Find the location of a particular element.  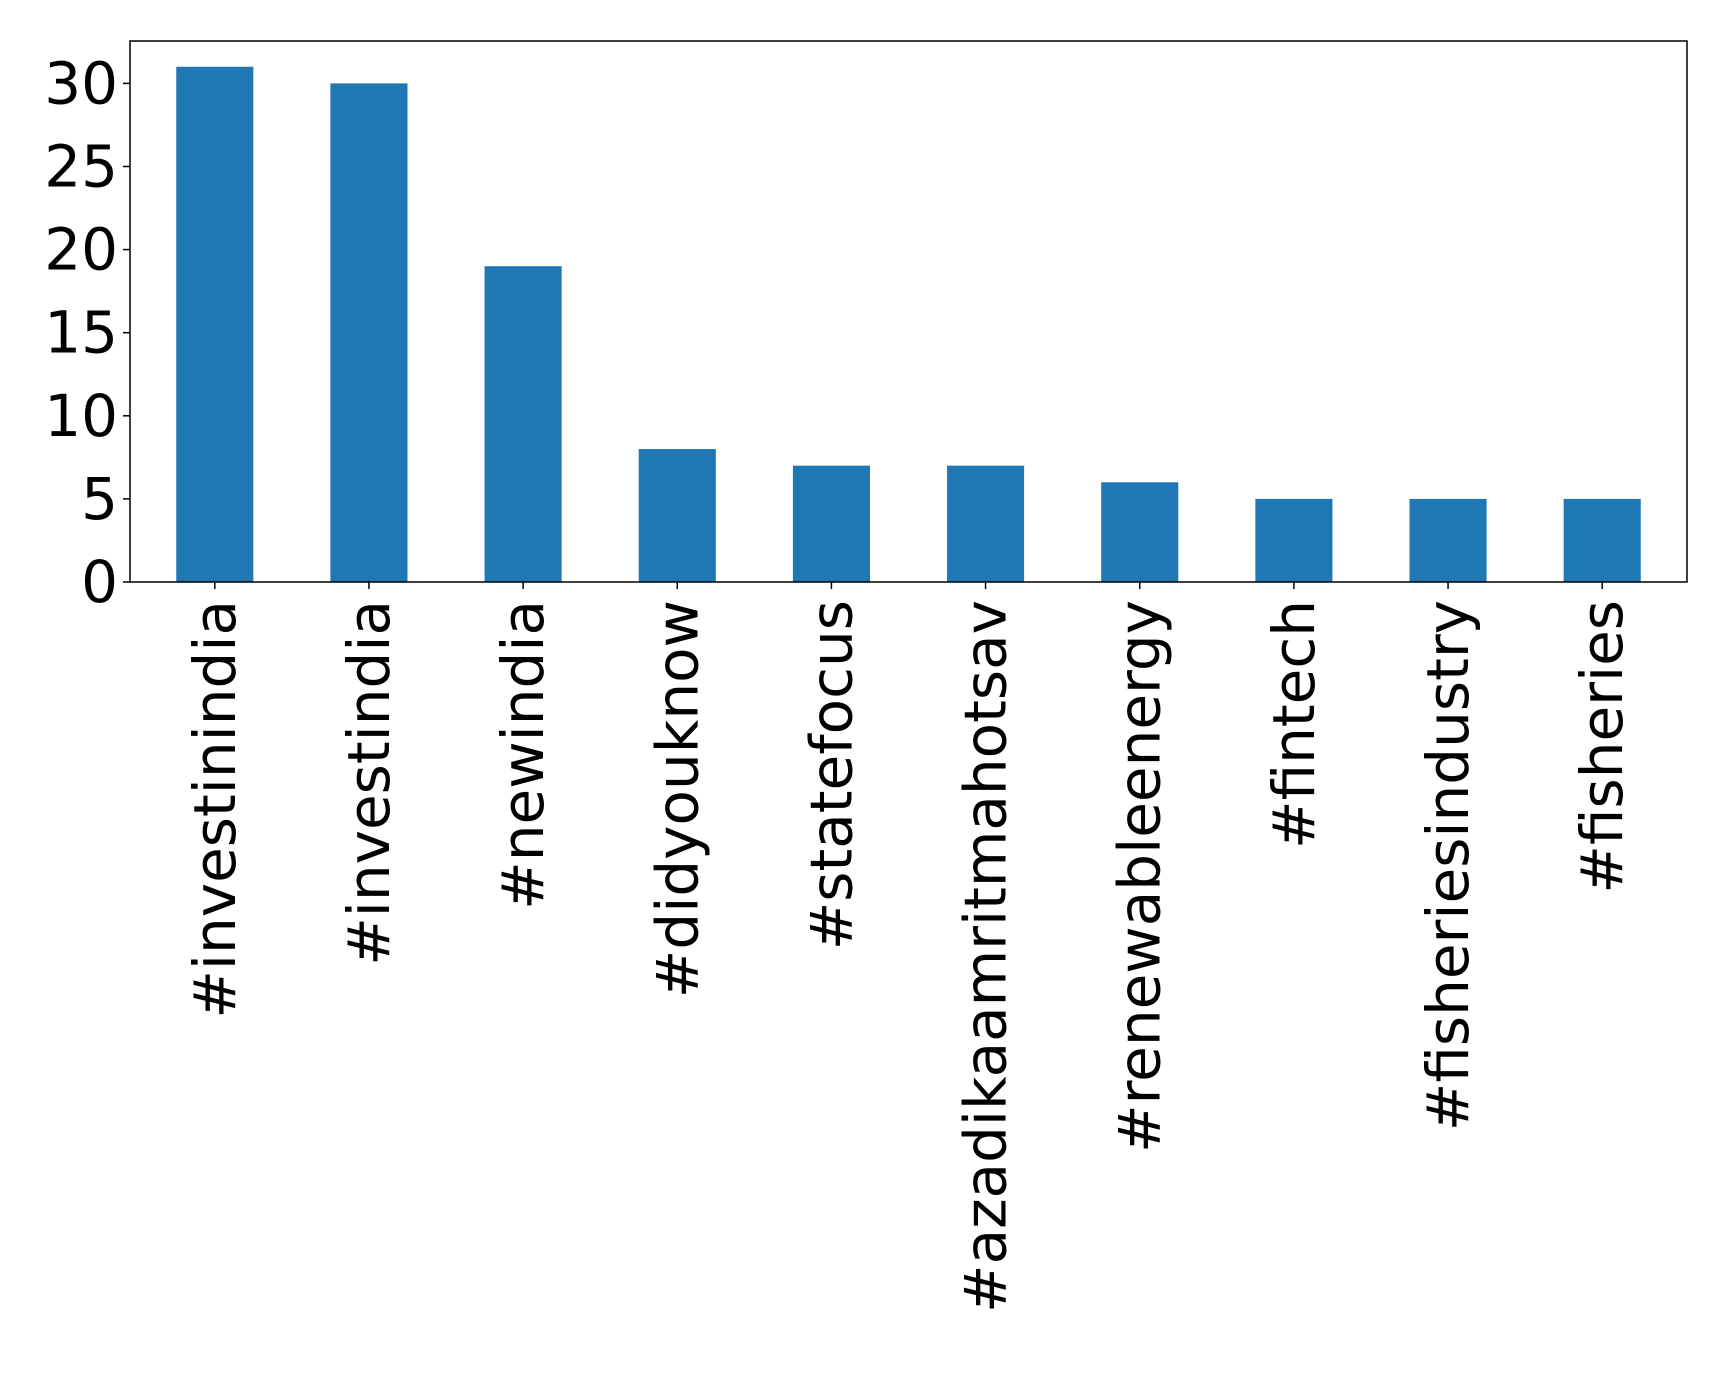

y-tick-label: 25 is located at coordinates (81, 166).